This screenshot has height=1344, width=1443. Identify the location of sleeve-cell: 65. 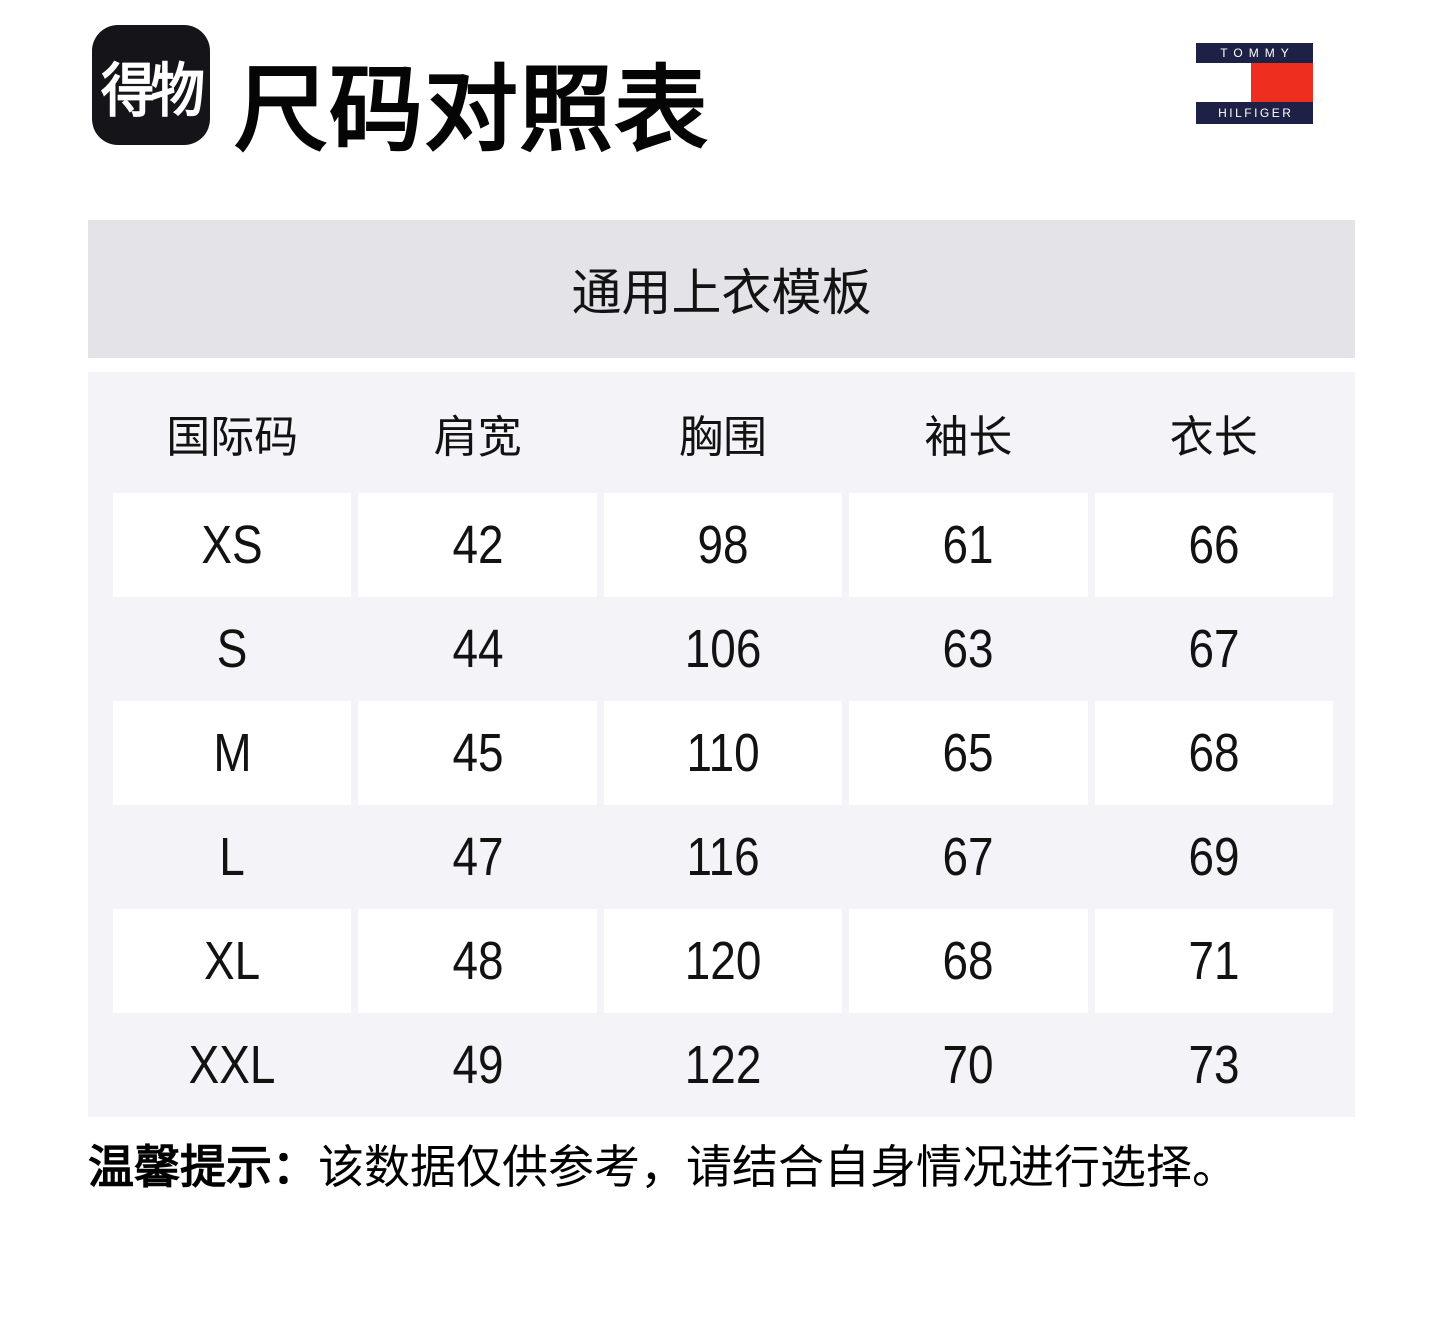
(968, 753).